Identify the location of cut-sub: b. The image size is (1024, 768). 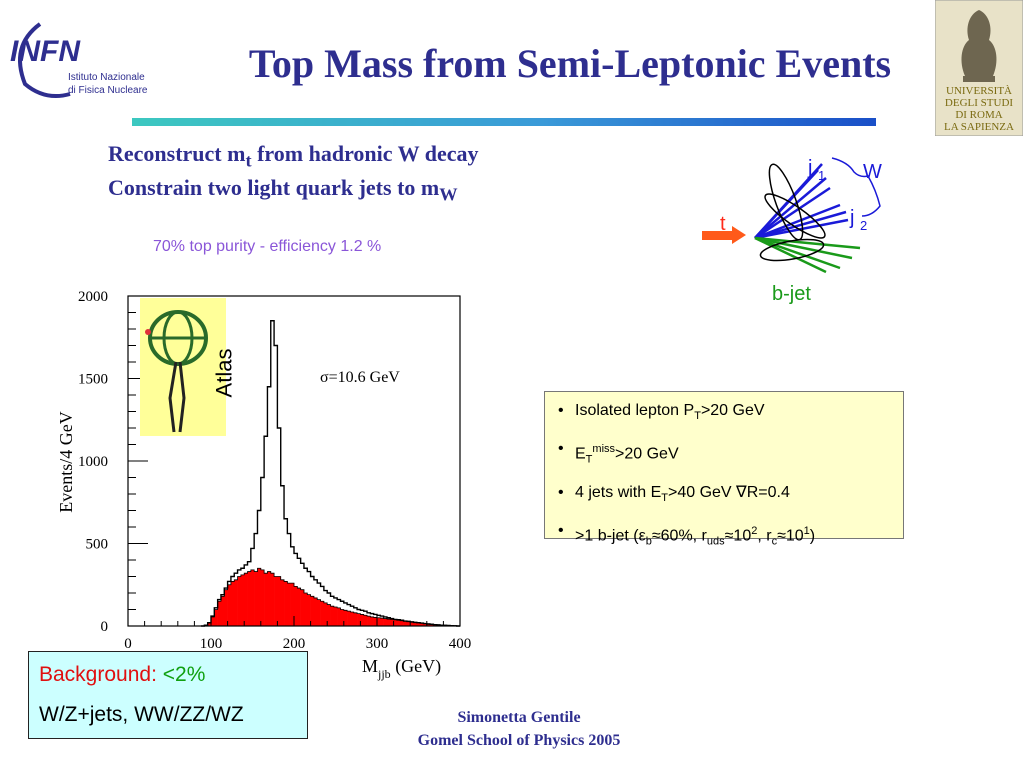
(648, 541).